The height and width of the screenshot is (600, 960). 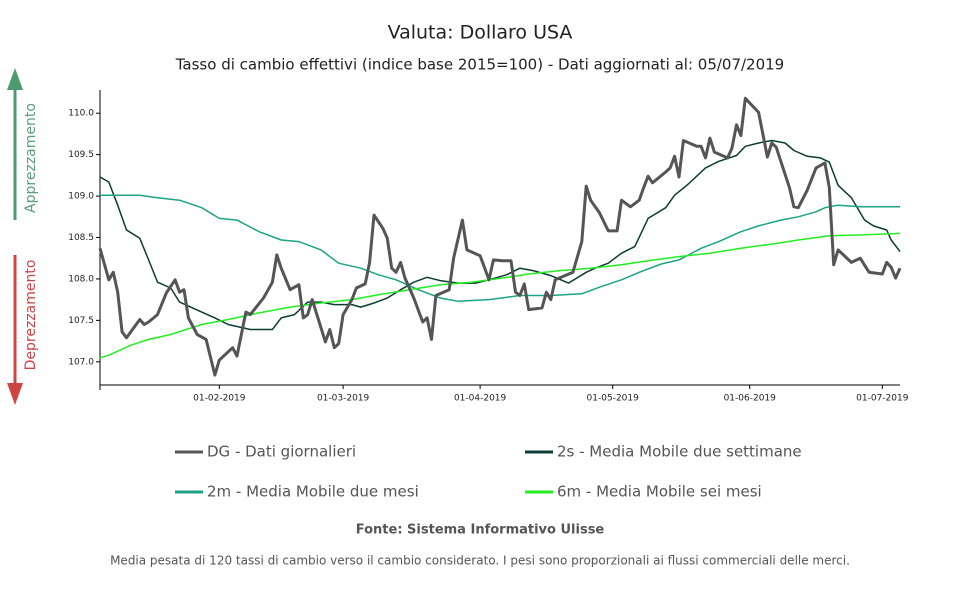 I want to click on depreciation-label: Deprezzamento, so click(x=31, y=315).